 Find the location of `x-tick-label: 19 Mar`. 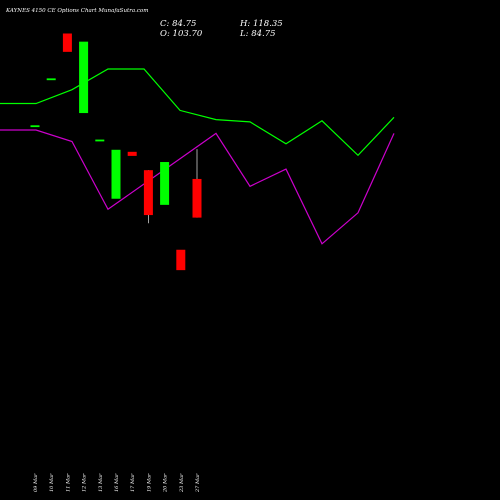

x-tick-label: 19 Mar is located at coordinates (149, 482).